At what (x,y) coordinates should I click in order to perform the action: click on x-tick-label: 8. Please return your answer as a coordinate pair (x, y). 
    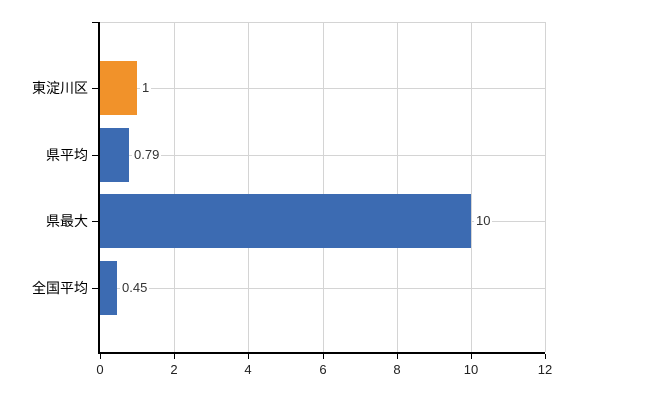
    Looking at the image, I should click on (397, 369).